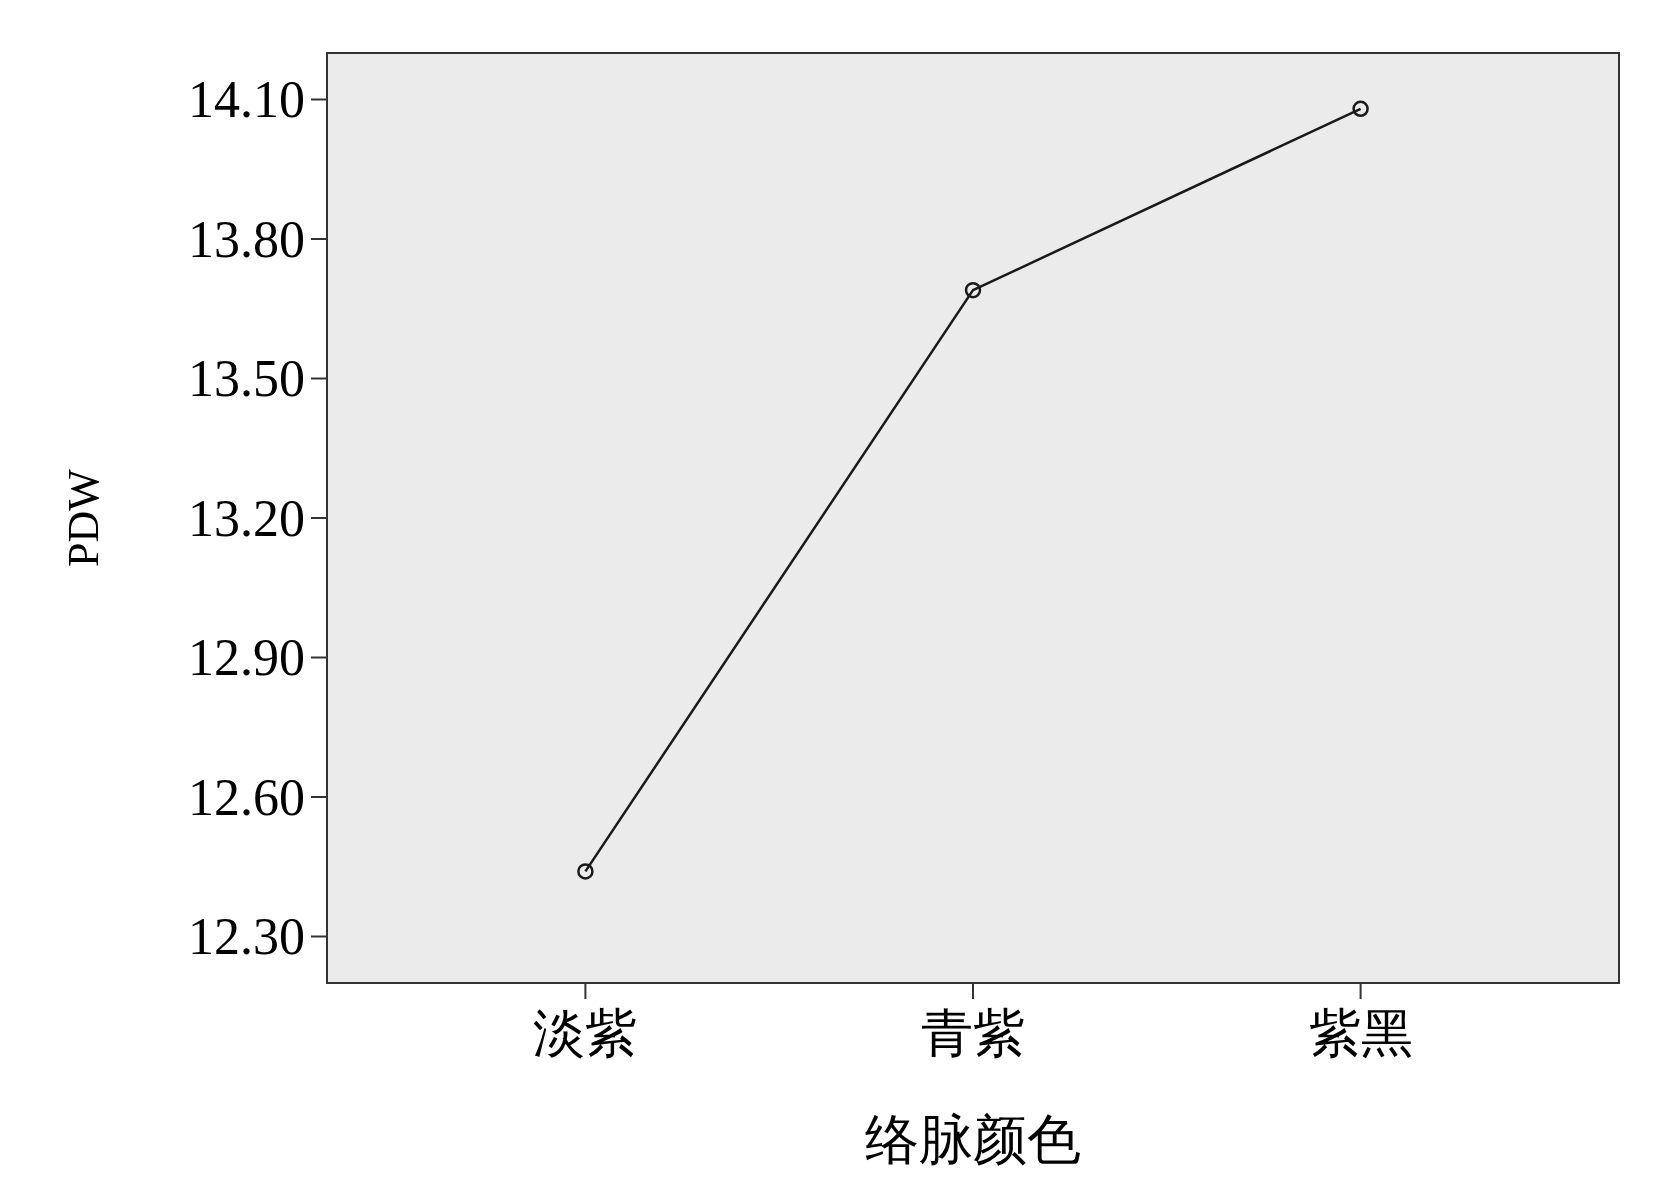  Describe the element at coordinates (246, 518) in the screenshot. I see `y-tick-label: 13.20` at that location.